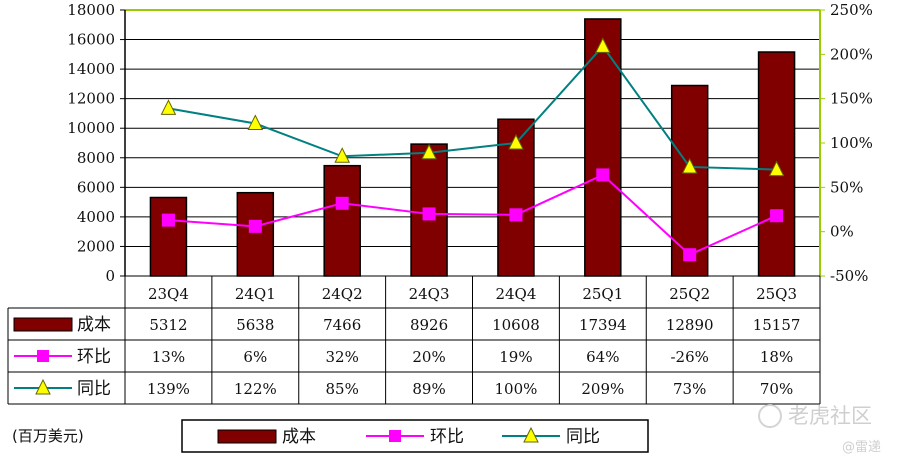 The width and height of the screenshot is (904, 468). I want to click on row-label: 同比, so click(94, 389).